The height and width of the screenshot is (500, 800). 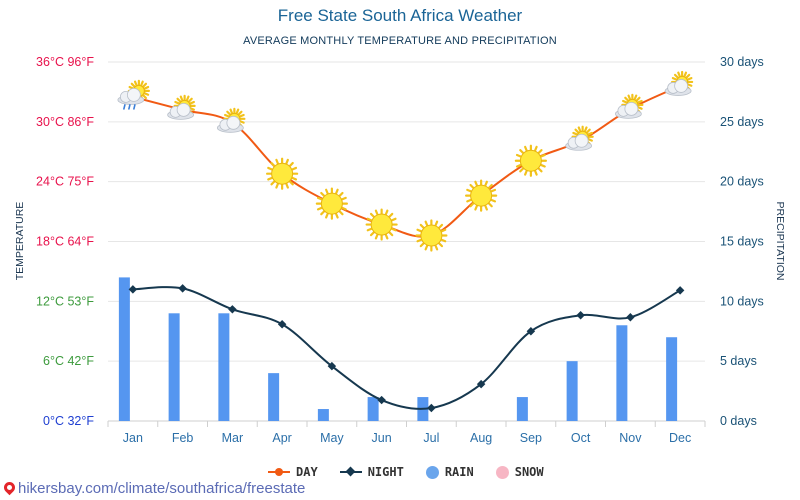 What do you see at coordinates (738, 421) in the screenshot?
I see `y-right-tick-label: 0 days` at bounding box center [738, 421].